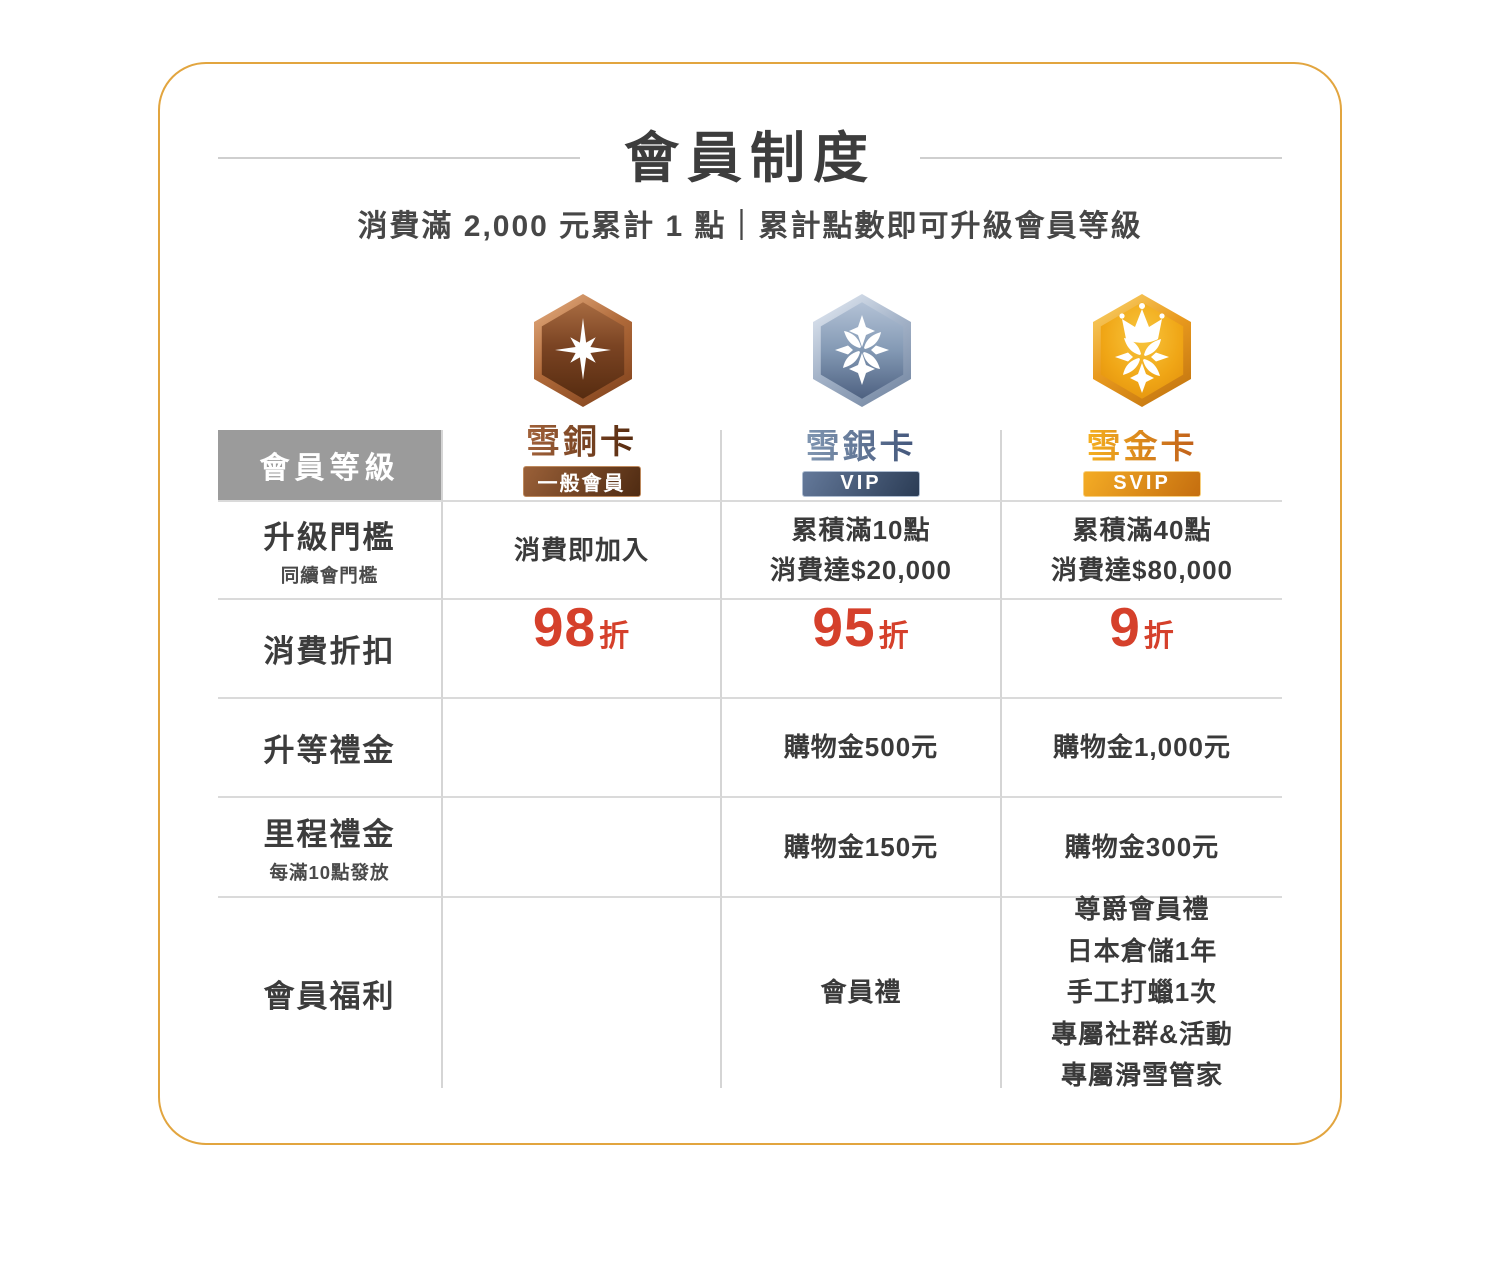 The height and width of the screenshot is (1275, 1500). Describe the element at coordinates (330, 649) in the screenshot. I see `row-header-discount: 消費折扣` at that location.